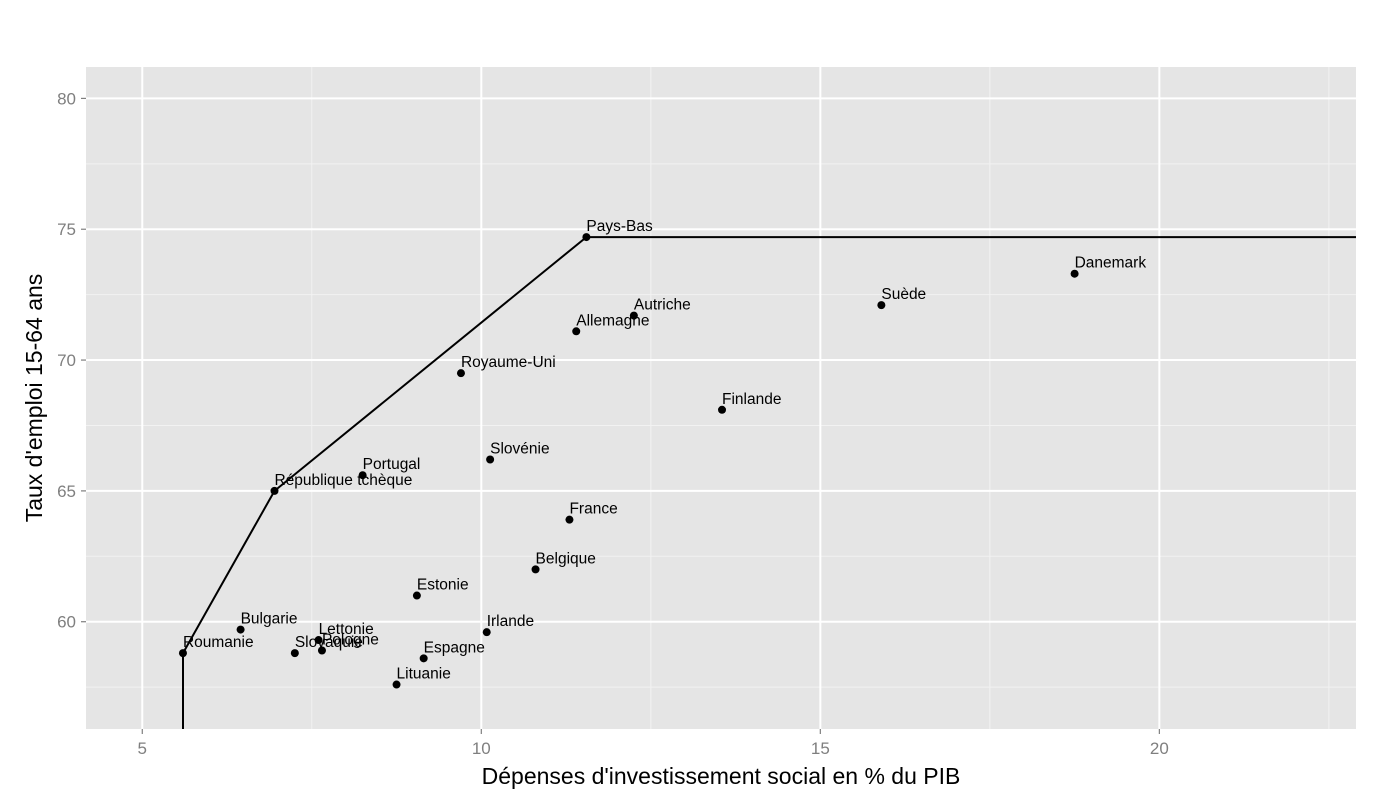  What do you see at coordinates (1111, 263) in the screenshot?
I see `point-label: Danemark` at bounding box center [1111, 263].